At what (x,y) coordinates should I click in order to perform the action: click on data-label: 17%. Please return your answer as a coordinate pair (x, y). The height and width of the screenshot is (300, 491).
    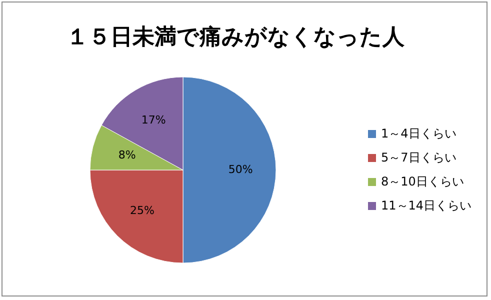
    Looking at the image, I should click on (153, 119).